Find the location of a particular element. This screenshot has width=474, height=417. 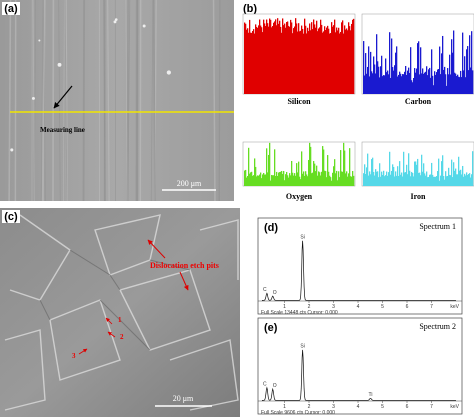

tick-label: 1 is located at coordinates (284, 407).